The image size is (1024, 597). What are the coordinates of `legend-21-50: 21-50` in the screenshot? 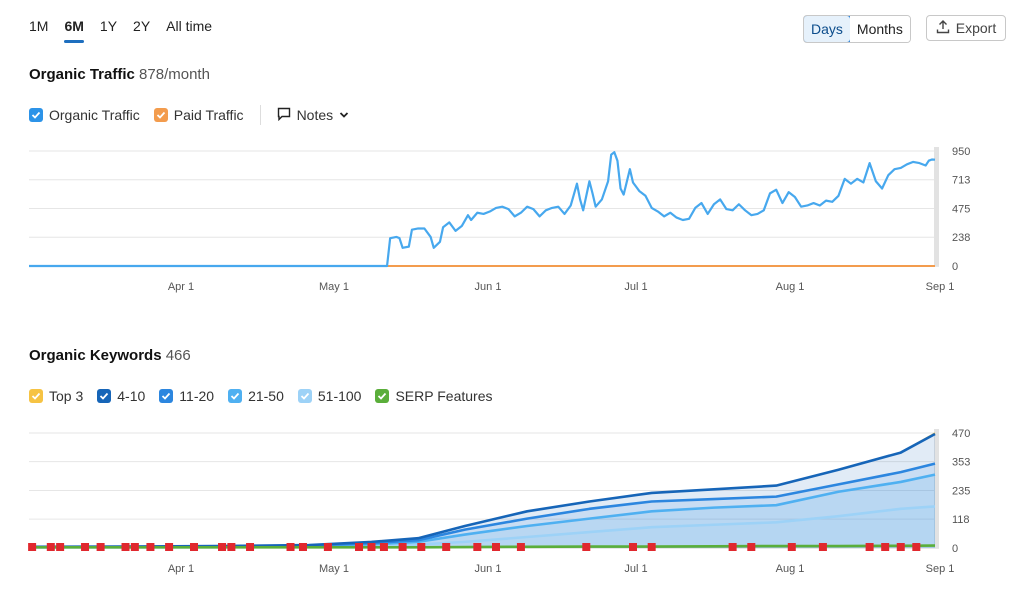 It's located at (256, 396).